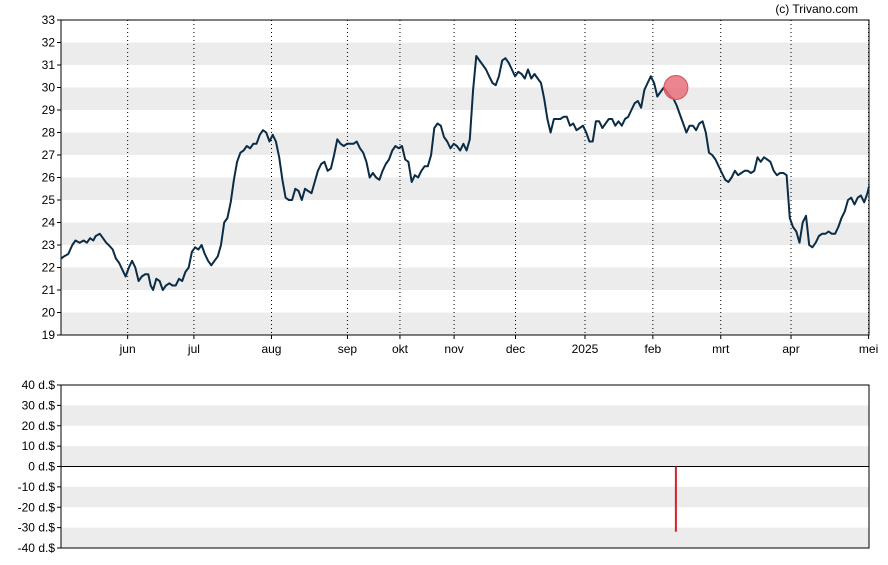 This screenshot has height=565, width=888. I want to click on price-y-tick-label: 23, so click(49, 245).